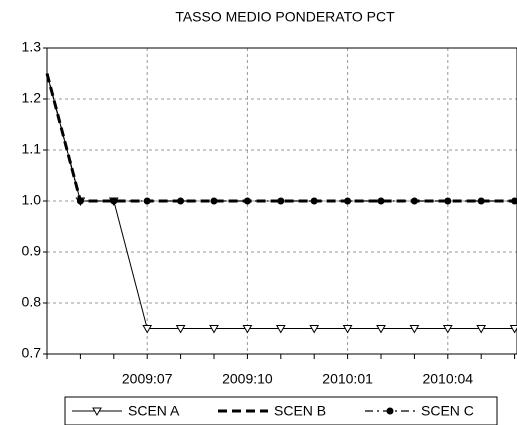  I want to click on legend-label: SCEN A, so click(154, 411).